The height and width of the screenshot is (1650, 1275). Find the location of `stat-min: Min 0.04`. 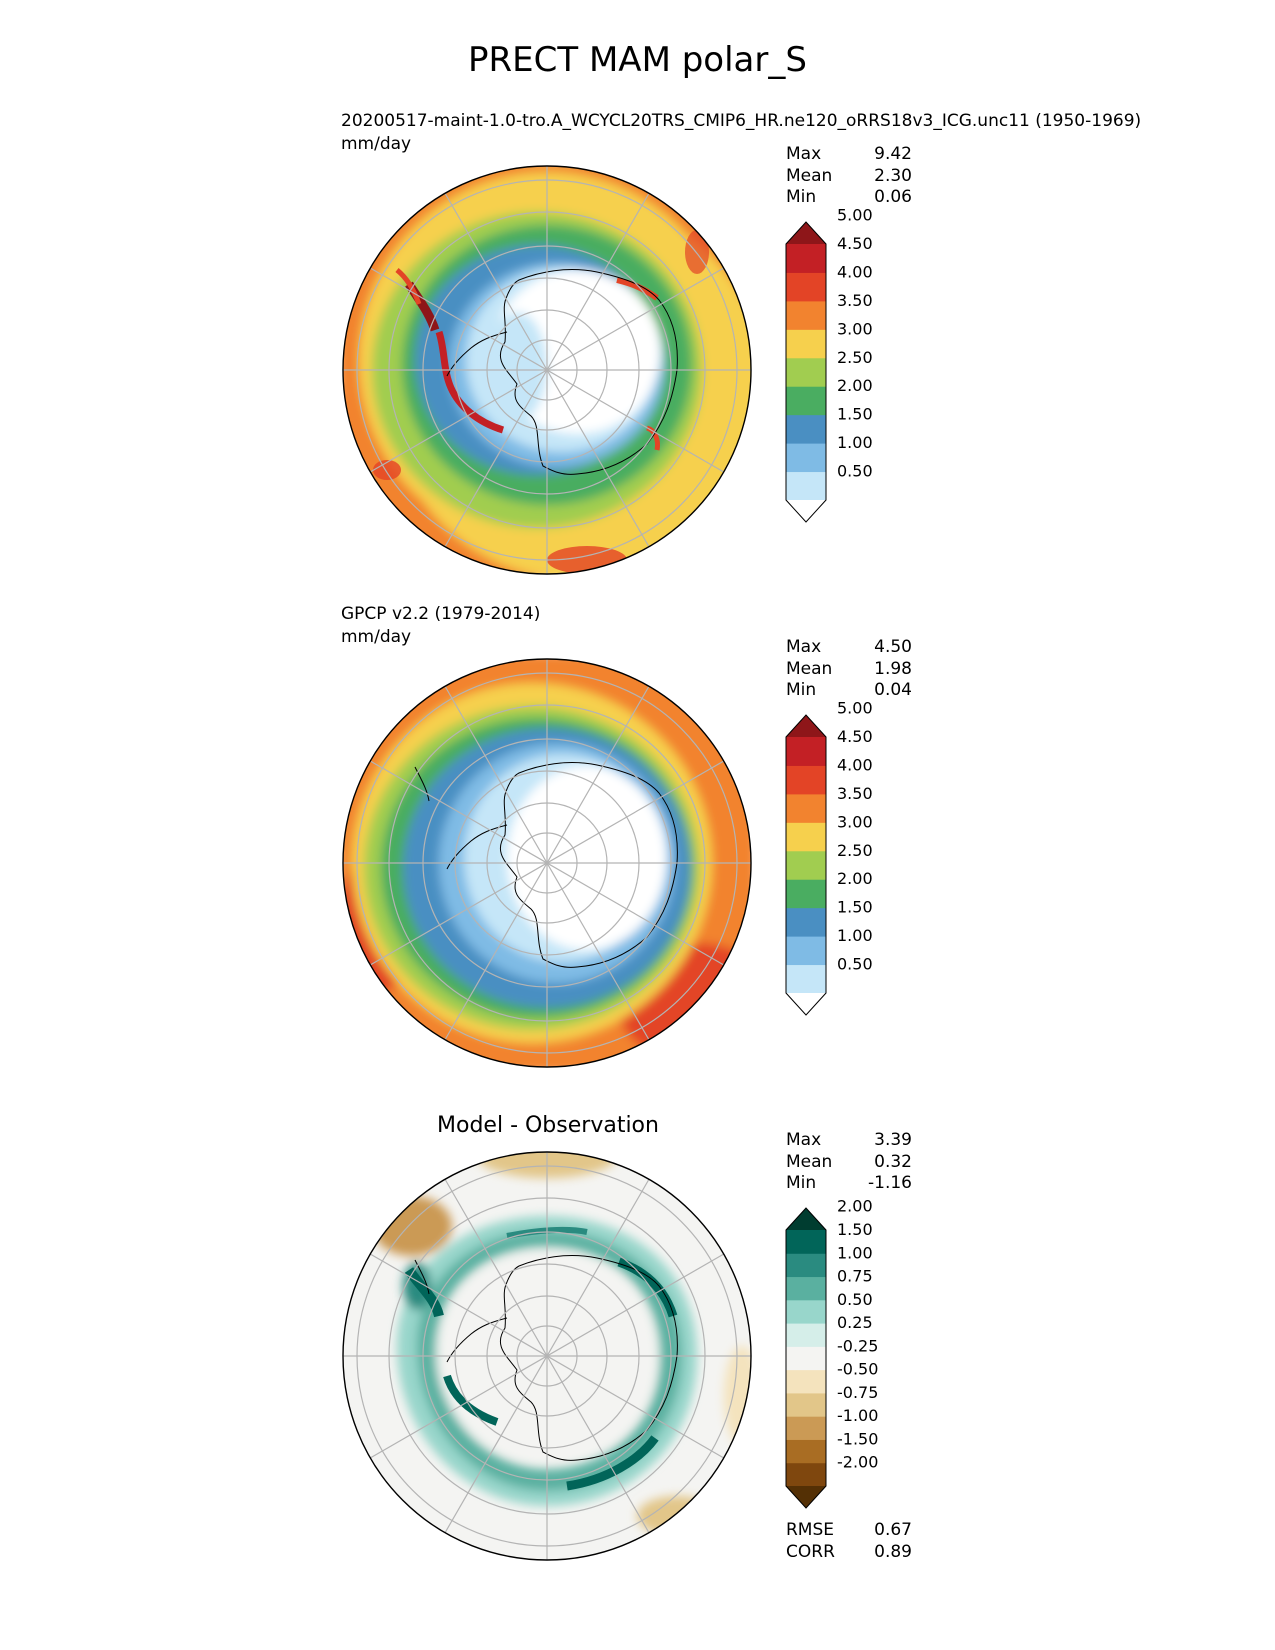

stat-min: Min 0.04 is located at coordinates (849, 690).